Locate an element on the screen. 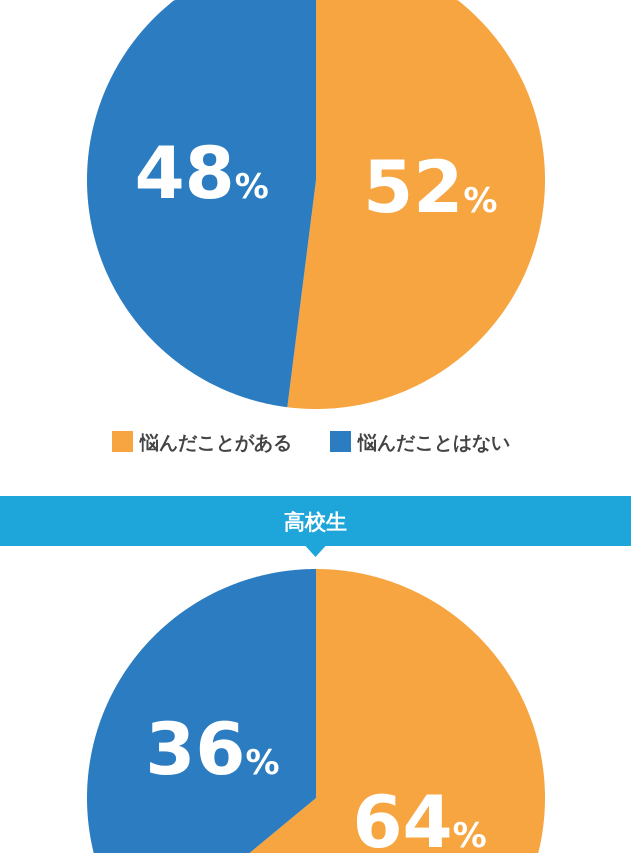  data-label: 48% is located at coordinates (201, 172).